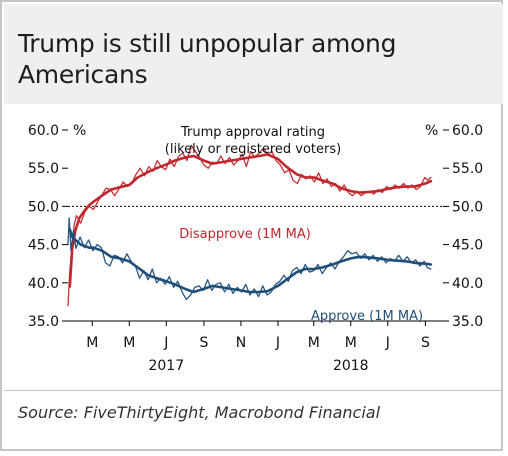  What do you see at coordinates (207, 43) in the screenshot?
I see `headline-line-1: Trump is still unpopular among` at bounding box center [207, 43].